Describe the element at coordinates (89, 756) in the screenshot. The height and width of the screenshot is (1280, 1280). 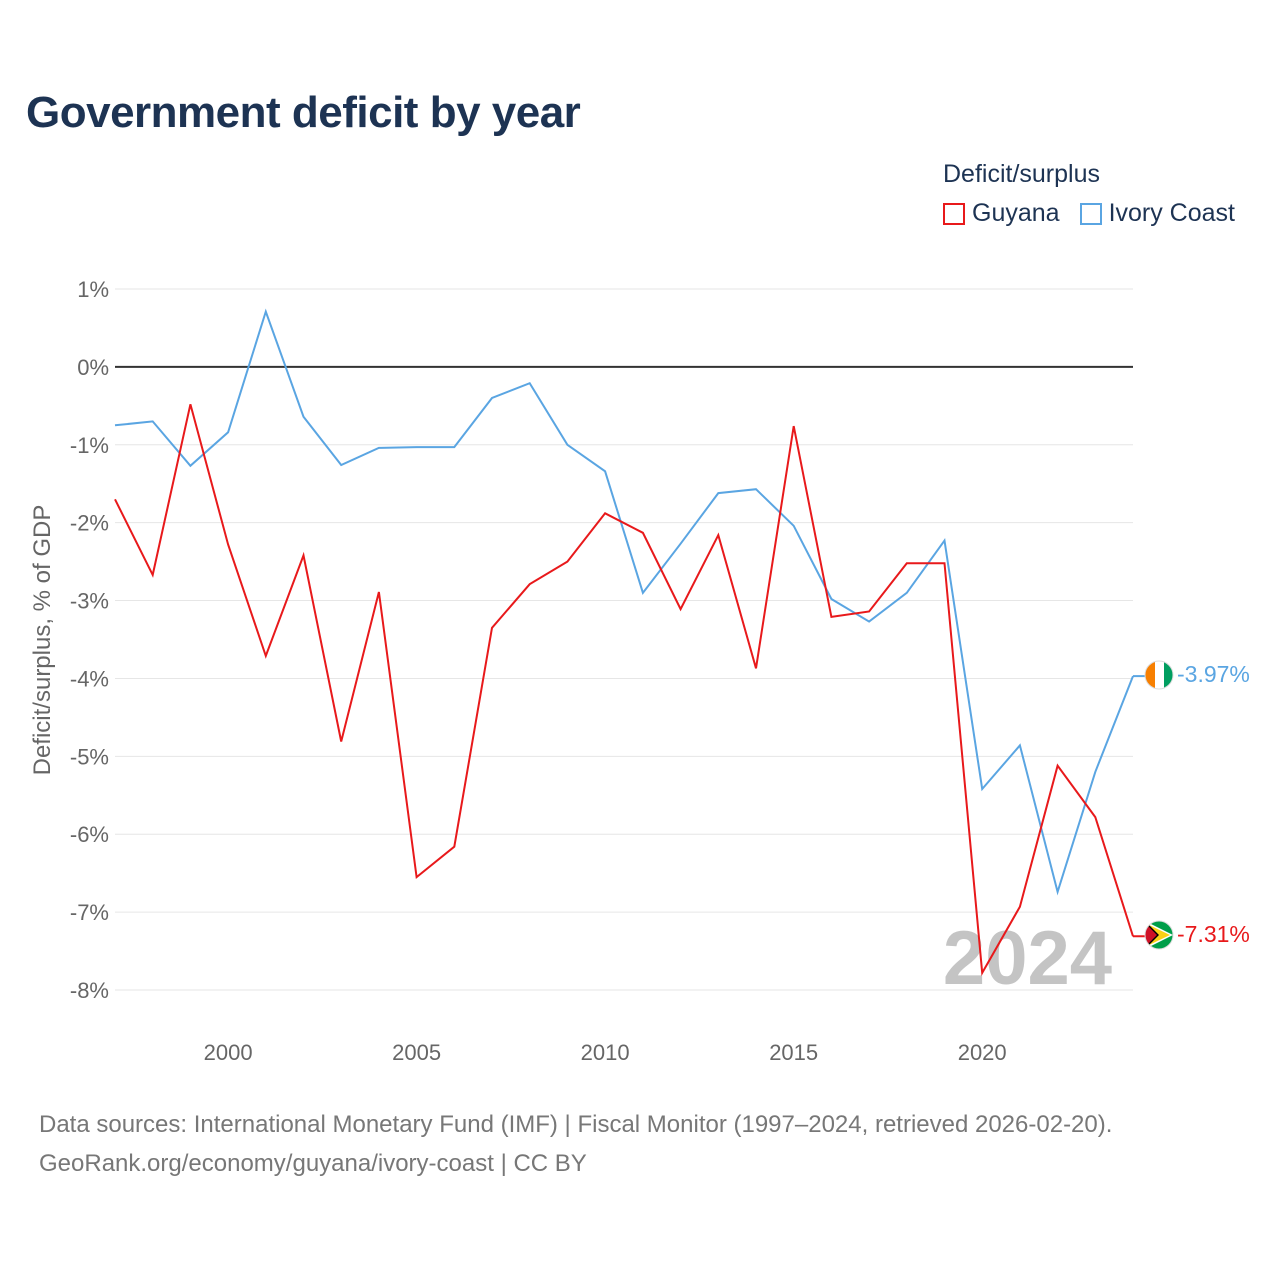
I see `y-tick-label: -5%` at that location.